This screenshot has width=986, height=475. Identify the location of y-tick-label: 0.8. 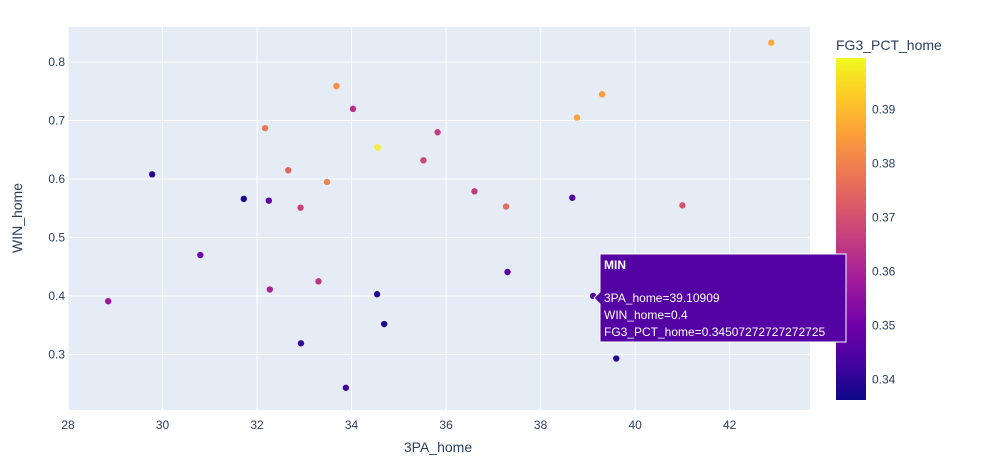
(56, 62).